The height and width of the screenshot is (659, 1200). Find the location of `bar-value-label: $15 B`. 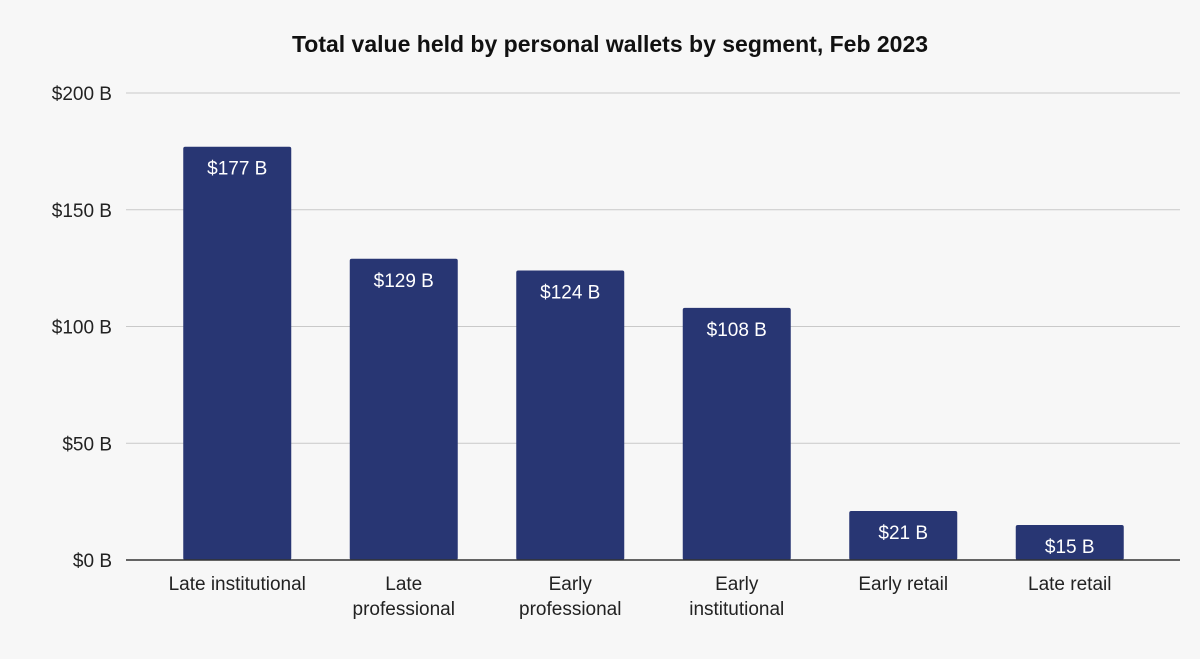

bar-value-label: $15 B is located at coordinates (1070, 547).